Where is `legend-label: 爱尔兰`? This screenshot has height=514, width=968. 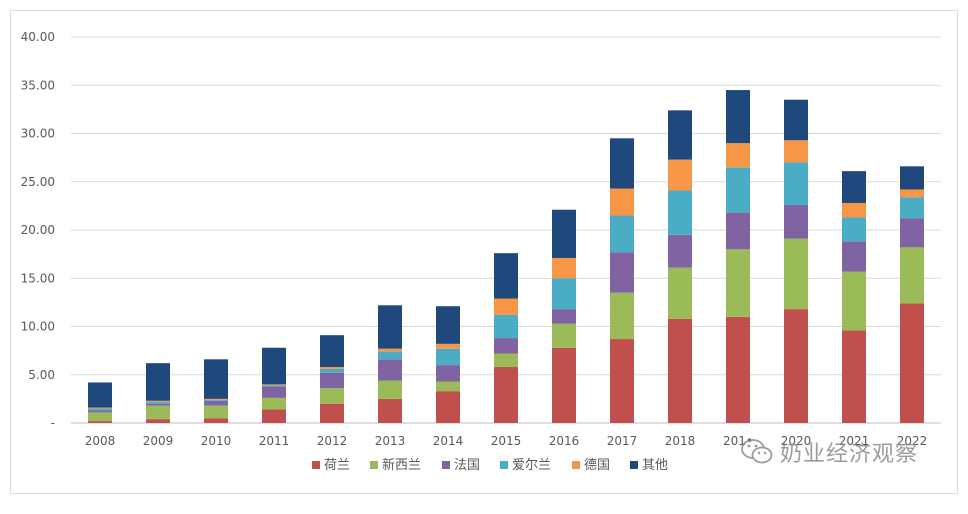
legend-label: 爱尔兰 is located at coordinates (531, 465).